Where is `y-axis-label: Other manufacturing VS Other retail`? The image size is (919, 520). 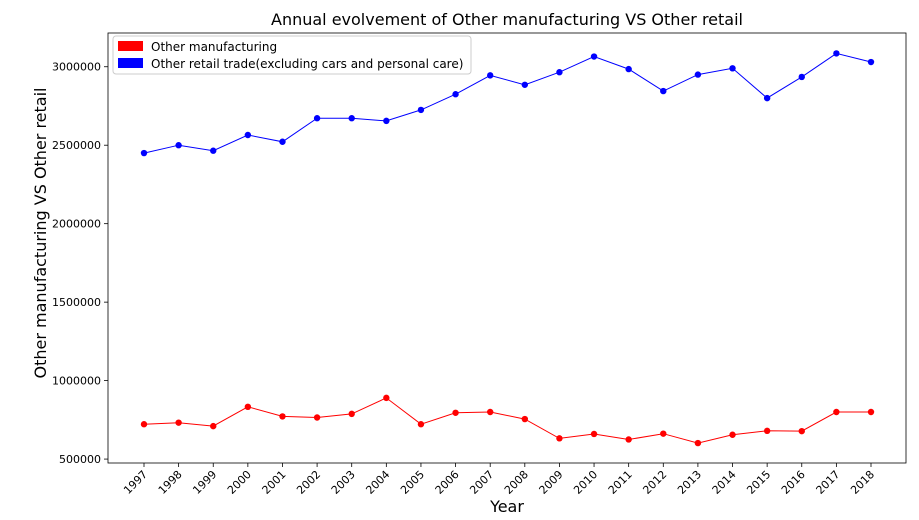 y-axis-label: Other manufacturing VS Other retail is located at coordinates (40, 233).